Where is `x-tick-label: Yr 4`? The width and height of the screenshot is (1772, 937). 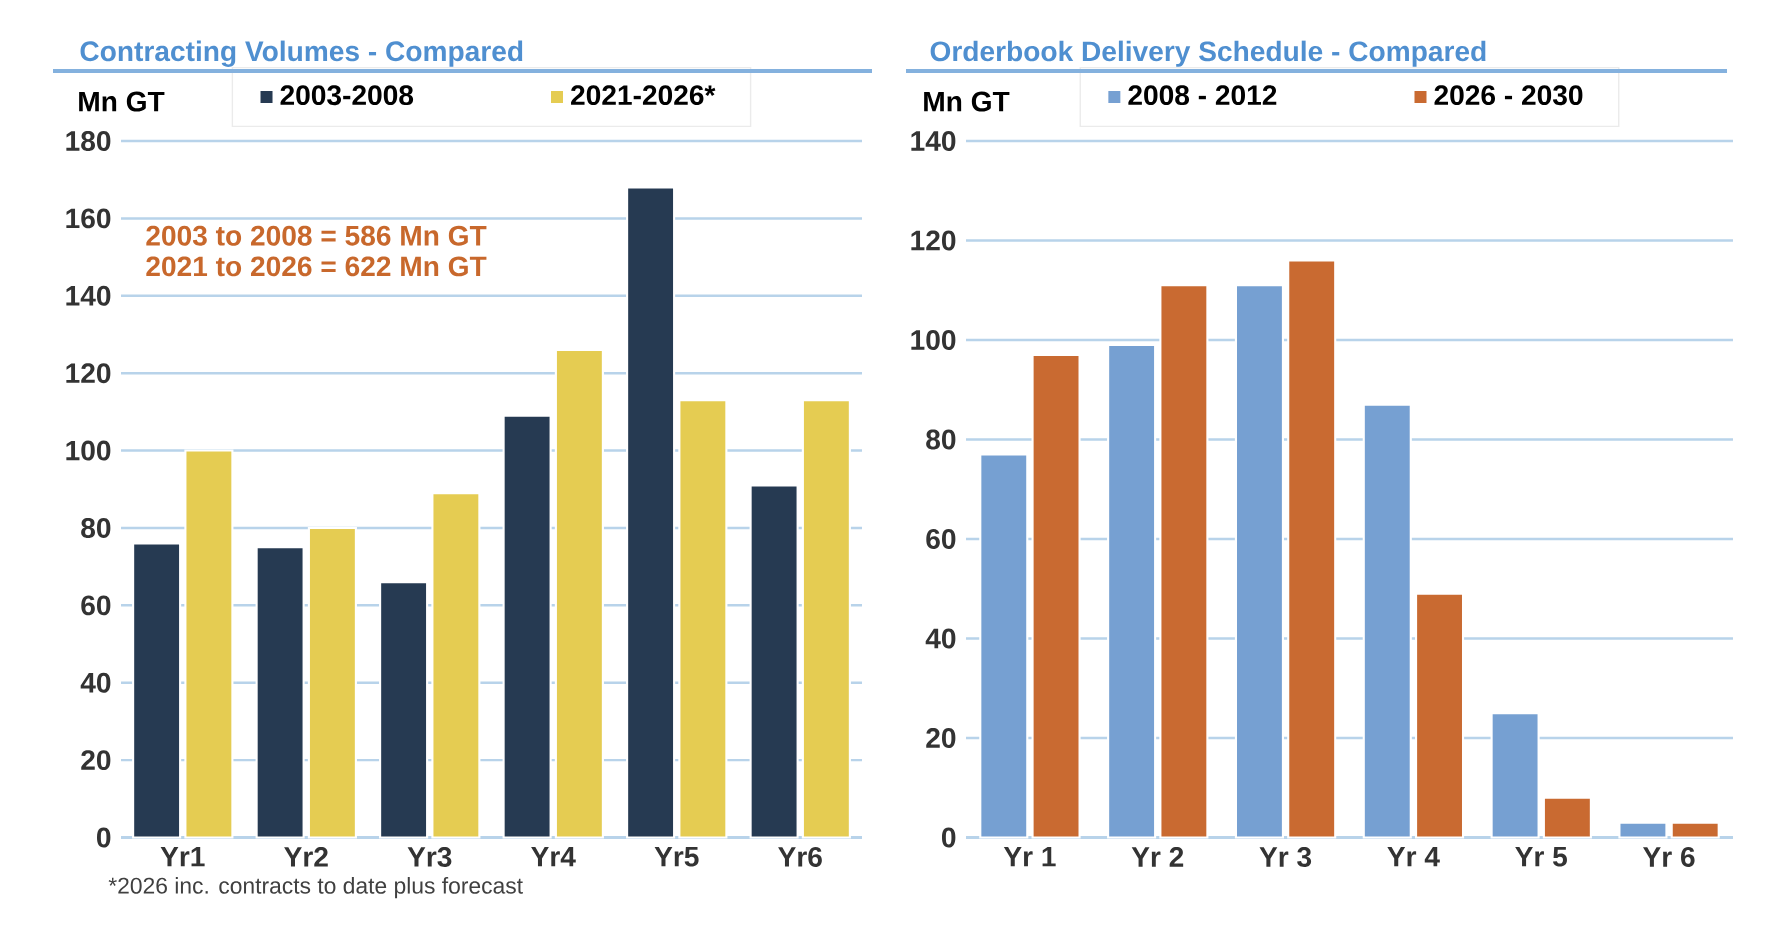 x-tick-label: Yr 4 is located at coordinates (1413, 856).